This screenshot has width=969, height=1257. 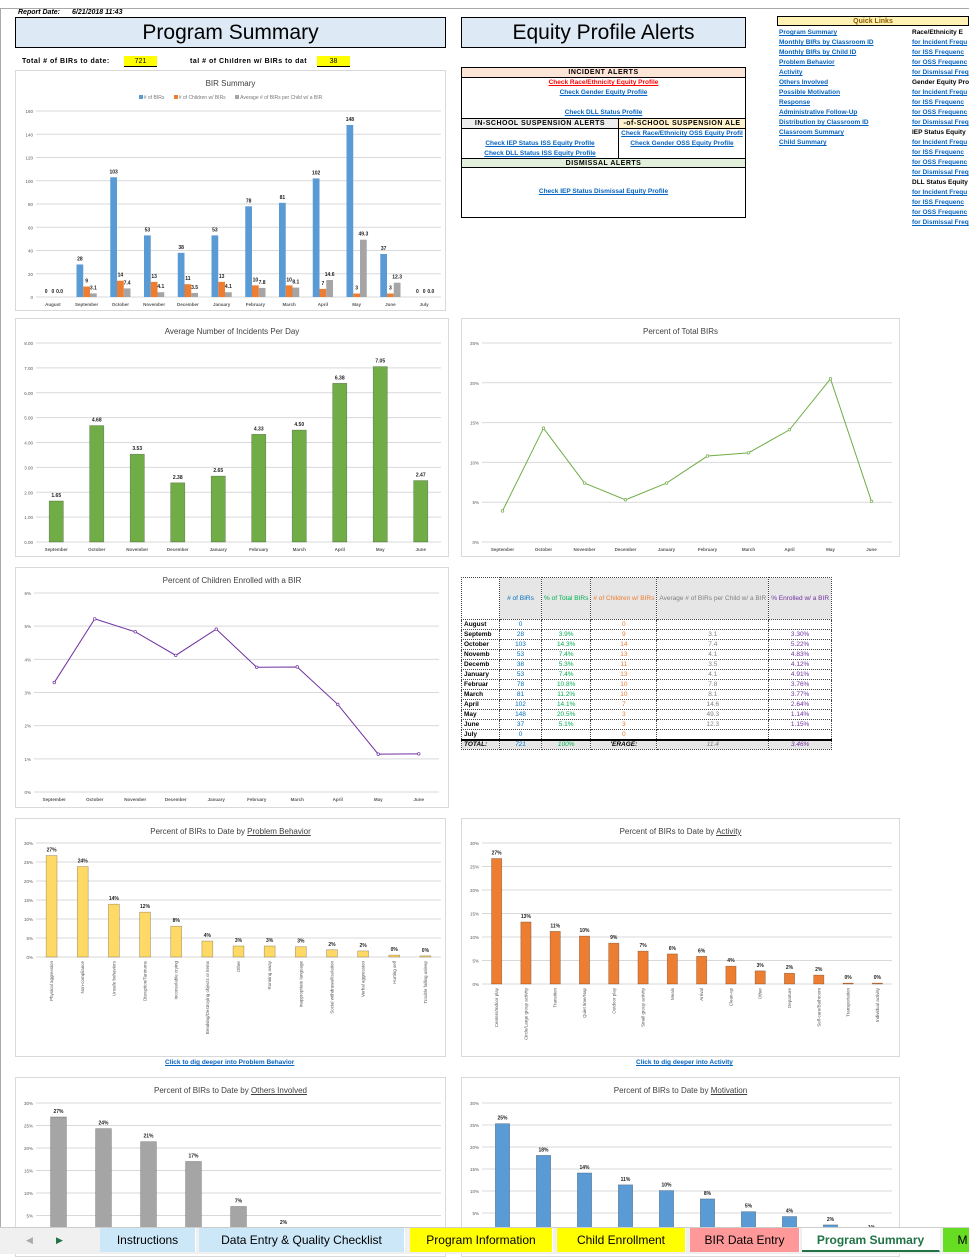 I want to click on quick-link-item: Activity, so click(x=791, y=72).